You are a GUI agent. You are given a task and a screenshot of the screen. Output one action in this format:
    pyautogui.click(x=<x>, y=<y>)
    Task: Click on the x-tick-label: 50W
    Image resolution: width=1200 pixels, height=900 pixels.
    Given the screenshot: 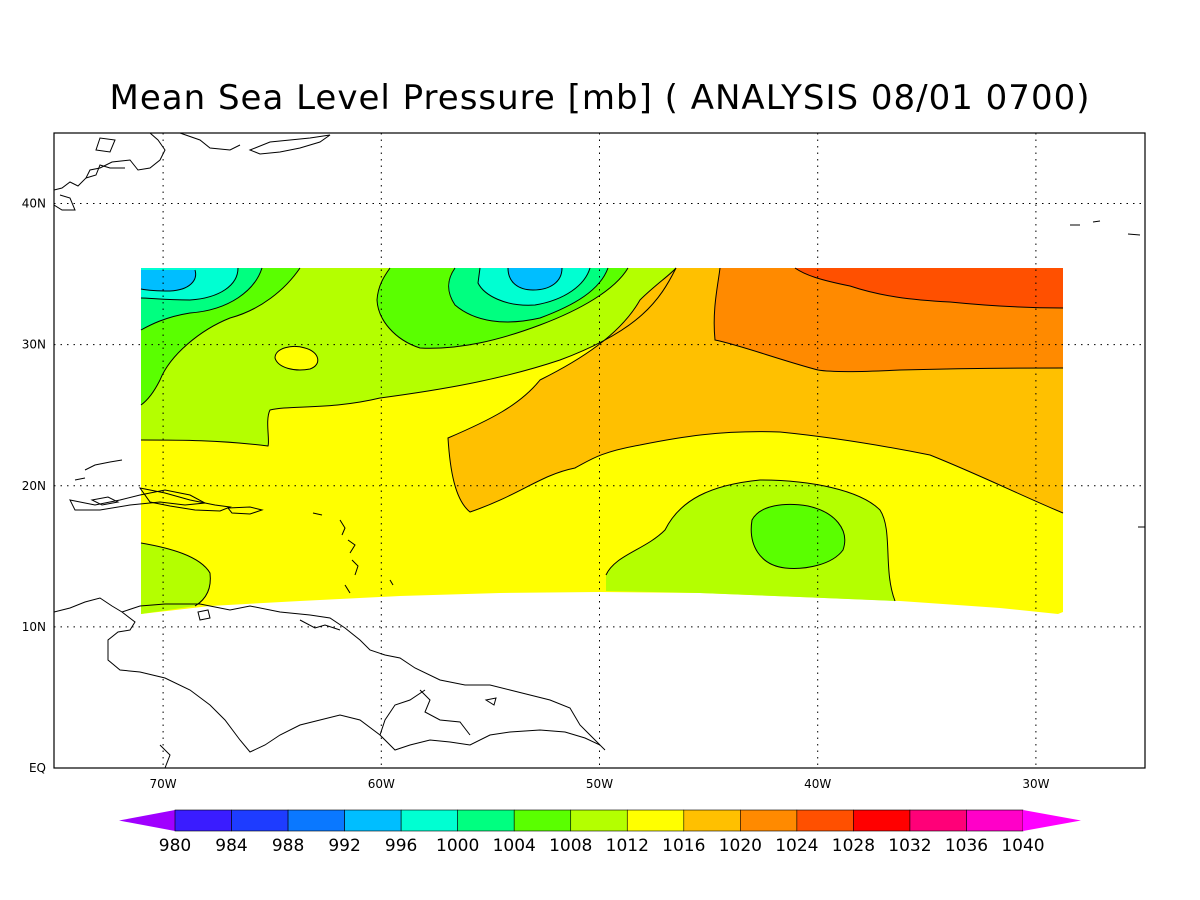 What is the action you would take?
    pyautogui.click(x=599, y=784)
    